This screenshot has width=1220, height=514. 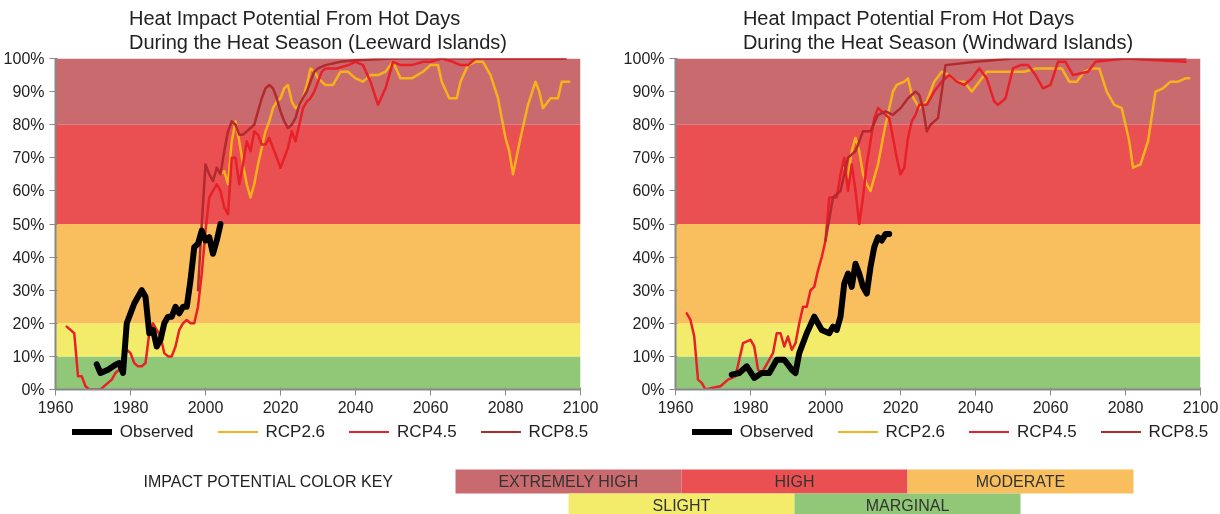 What do you see at coordinates (568, 481) in the screenshot?
I see `category-label: EXTREMELY HIGH` at bounding box center [568, 481].